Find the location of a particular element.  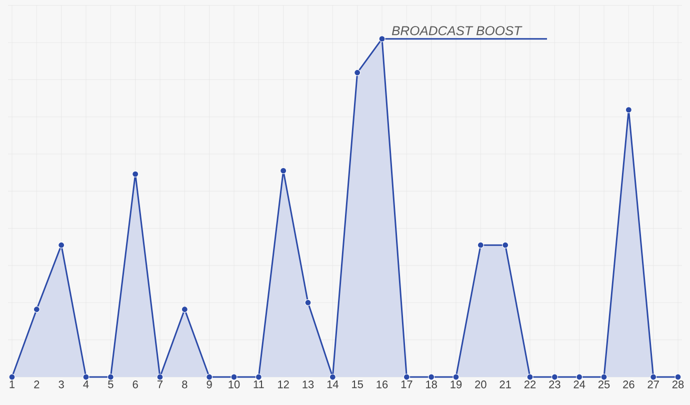

x-tick-label: 18 is located at coordinates (431, 384).